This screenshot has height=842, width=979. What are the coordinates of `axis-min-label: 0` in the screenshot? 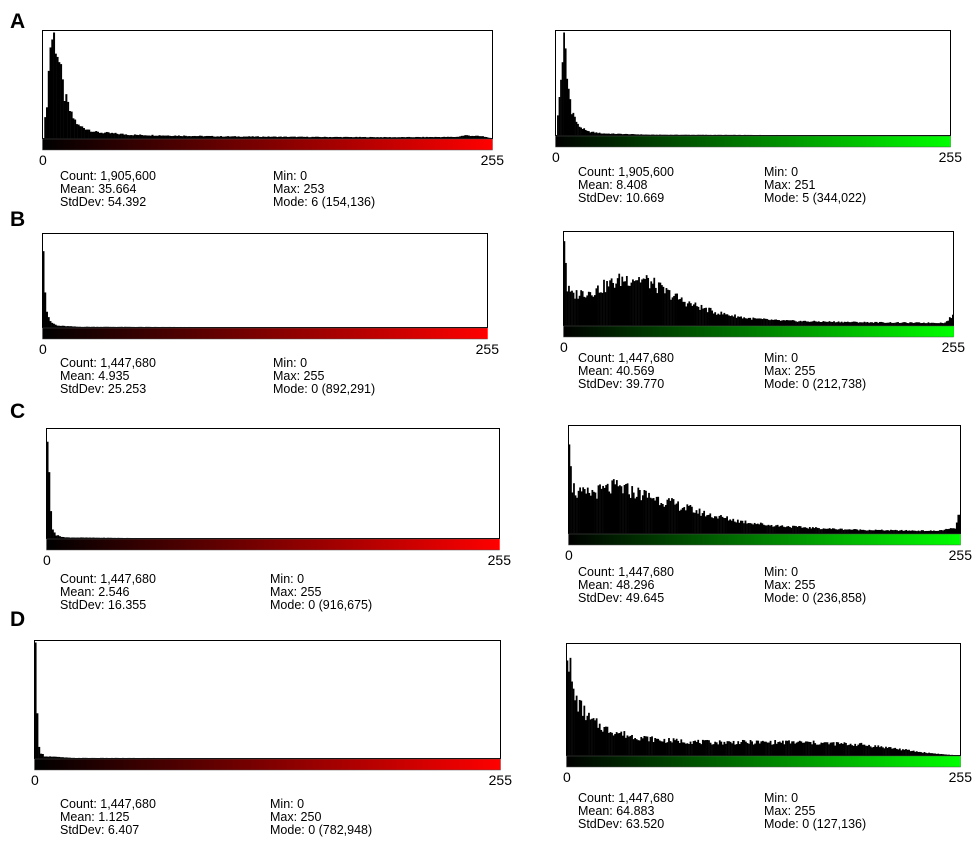 It's located at (43, 160).